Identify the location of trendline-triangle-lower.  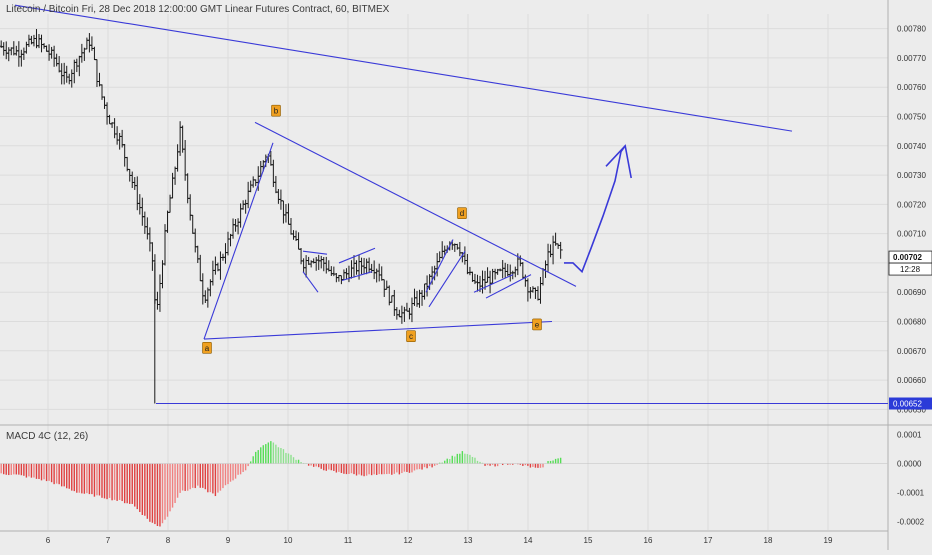
(378, 330).